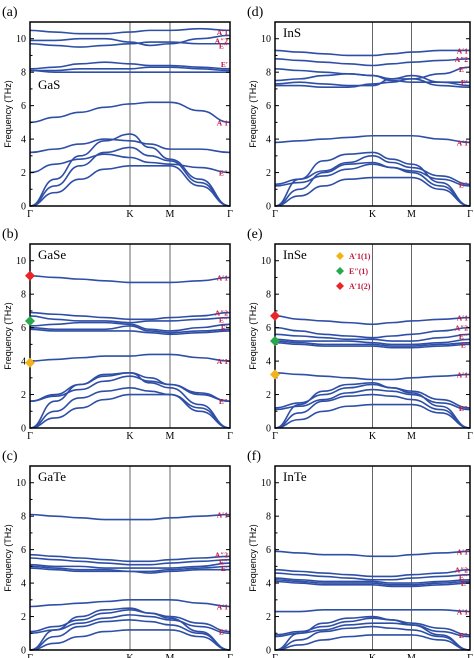 Image resolution: width=474 pixels, height=658 pixels. Describe the element at coordinates (254, 456) in the screenshot. I see `panel-label: (f)` at that location.